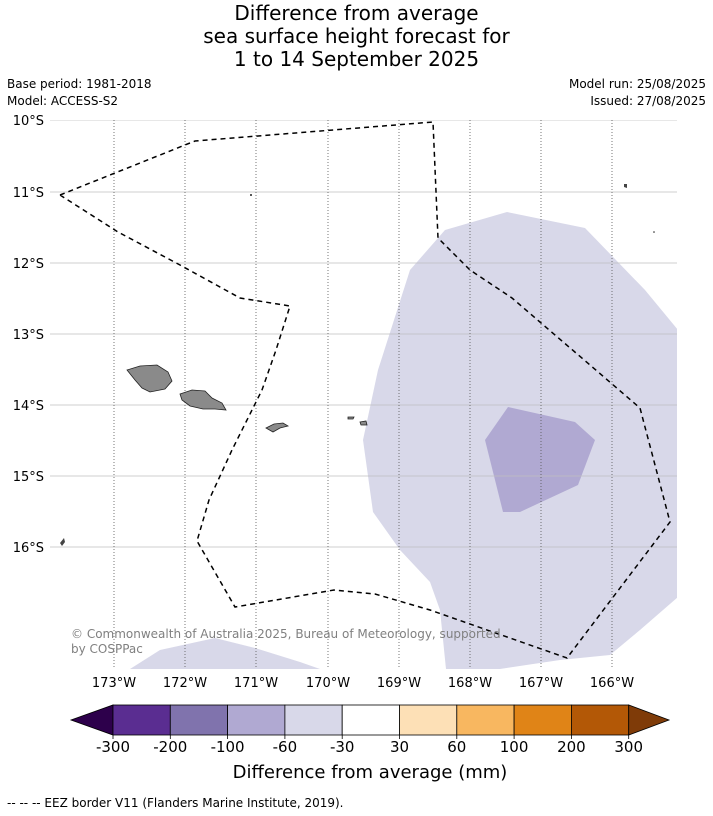 Image resolution: width=713 pixels, height=816 pixels. Describe the element at coordinates (356, 13) in the screenshot. I see `title-line-1: Difference from average` at that location.